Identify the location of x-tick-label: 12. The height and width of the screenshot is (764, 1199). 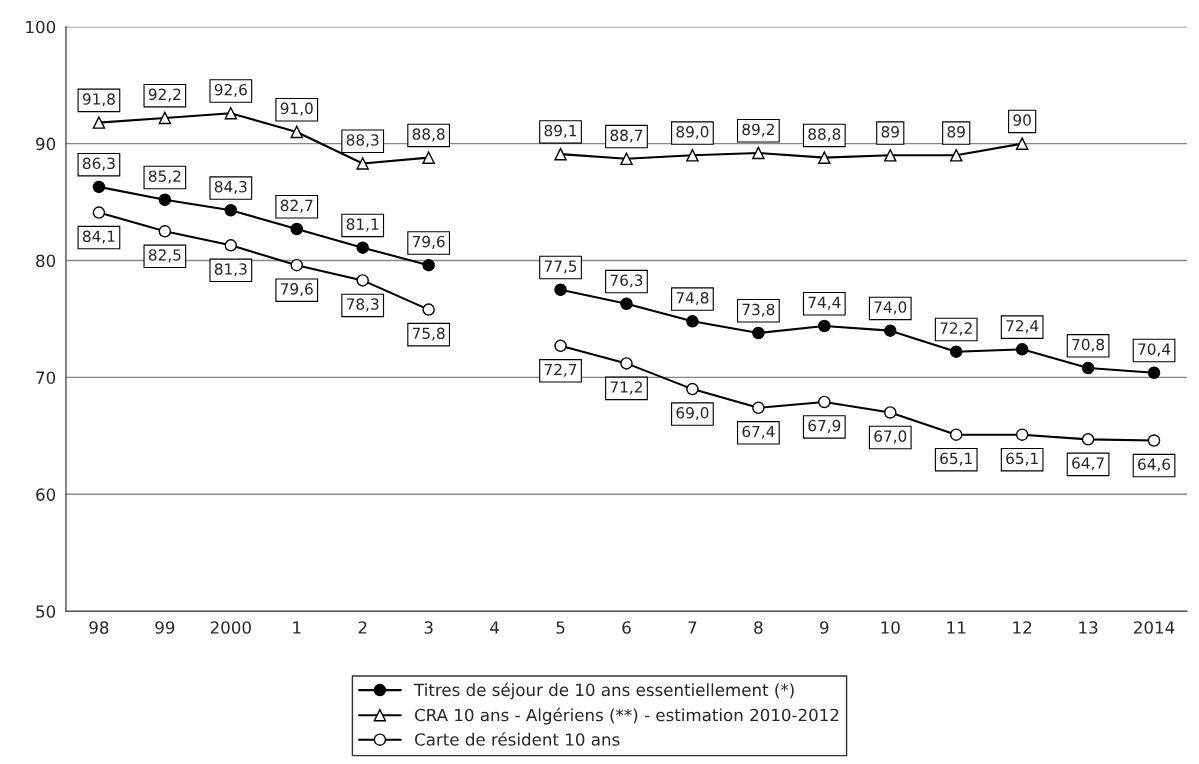
(1022, 627).